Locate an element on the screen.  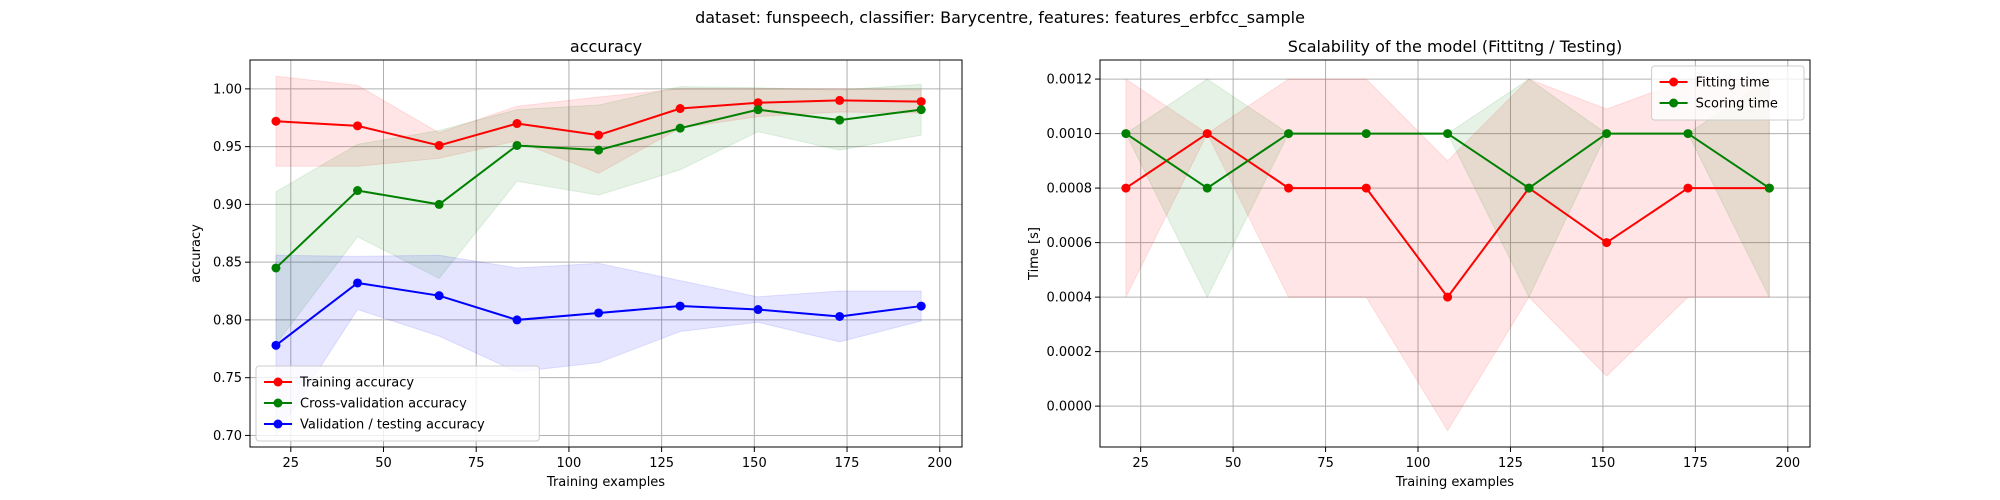
y-tick-label: 0.0008 is located at coordinates (1070, 189).